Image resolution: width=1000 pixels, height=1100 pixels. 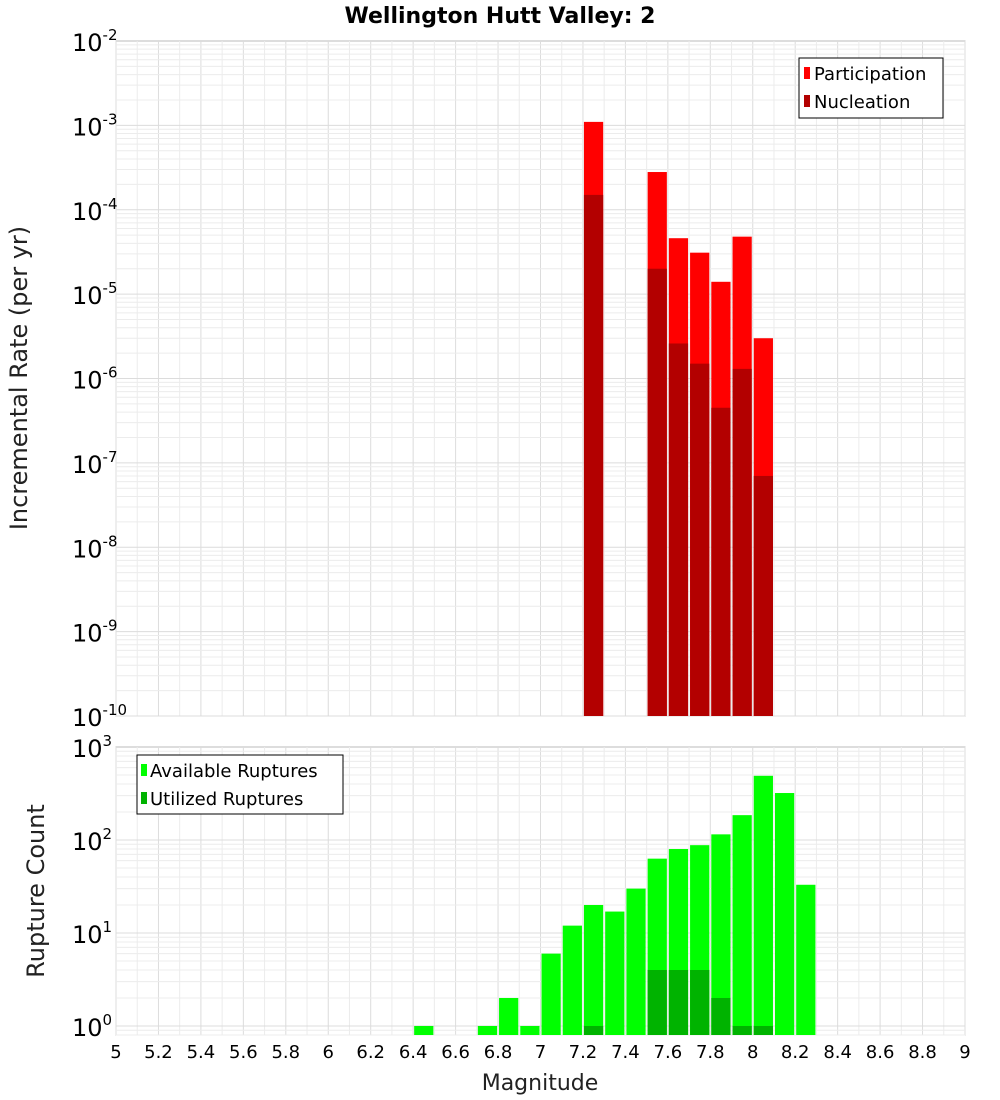 I want to click on x-tick-label: 7.8, so click(x=710, y=1052).